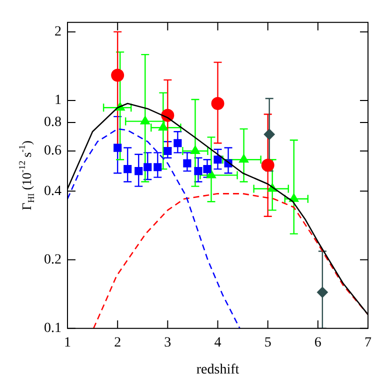 Image resolution: width=390 pixels, height=390 pixels. Describe the element at coordinates (26, 175) in the screenshot. I see `y-axis-title: ΓHI (10-12 s-1)` at that location.